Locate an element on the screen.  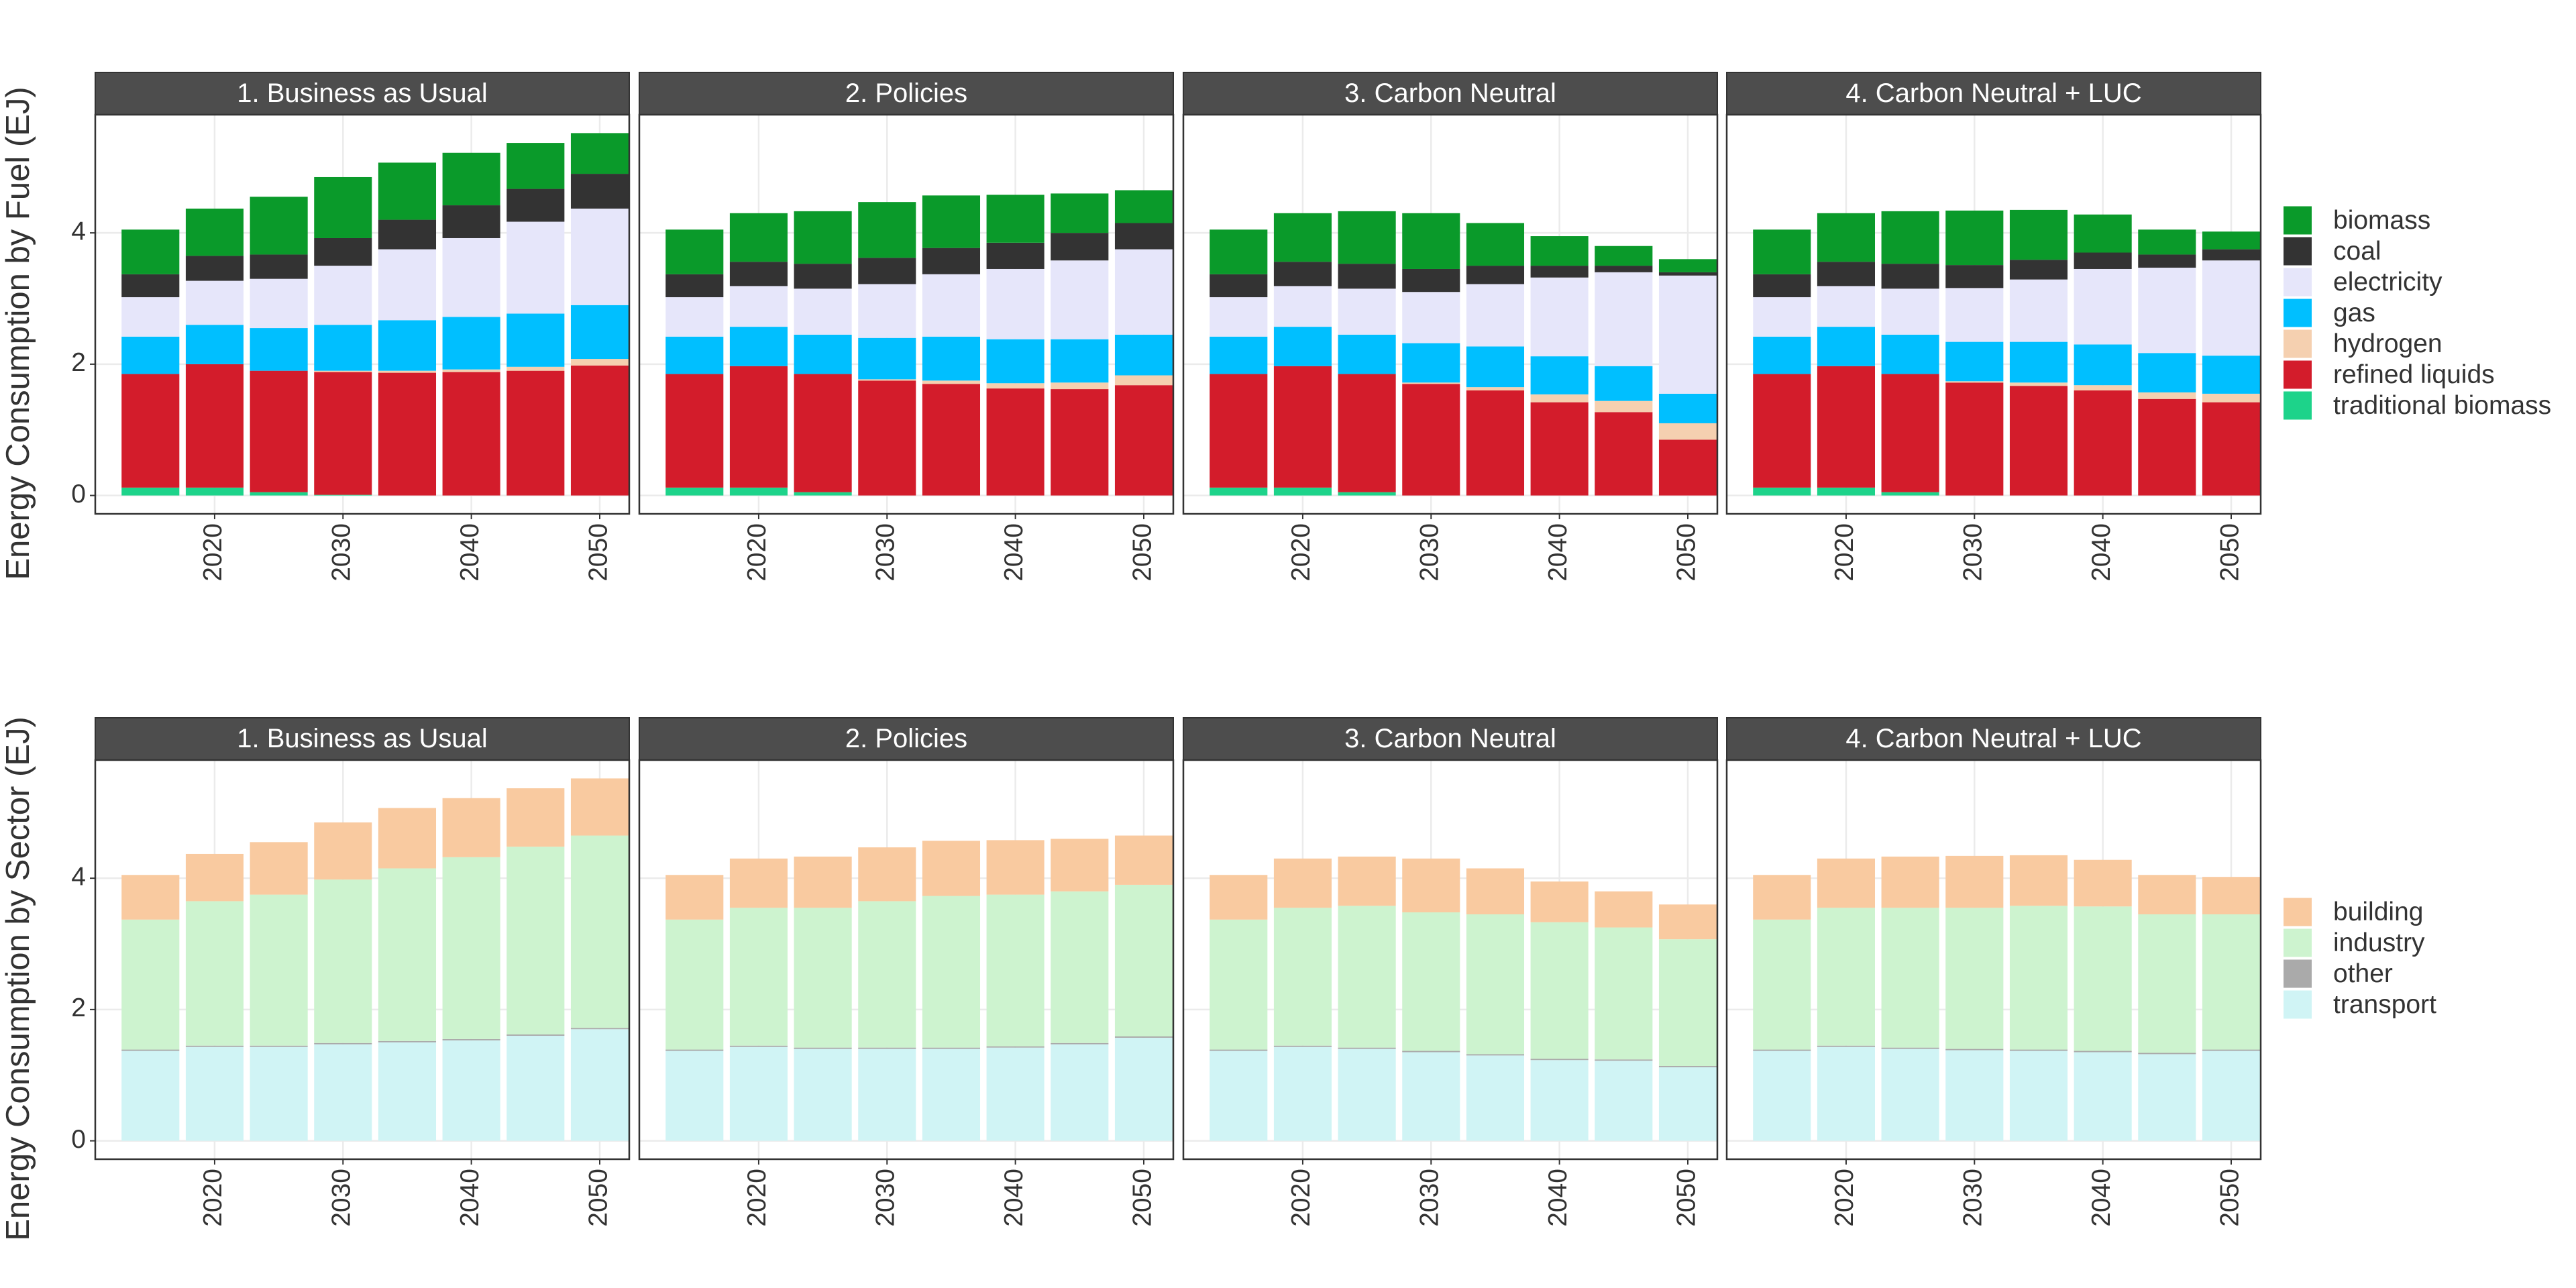
x-tick-label: 2050 is located at coordinates (598, 552).